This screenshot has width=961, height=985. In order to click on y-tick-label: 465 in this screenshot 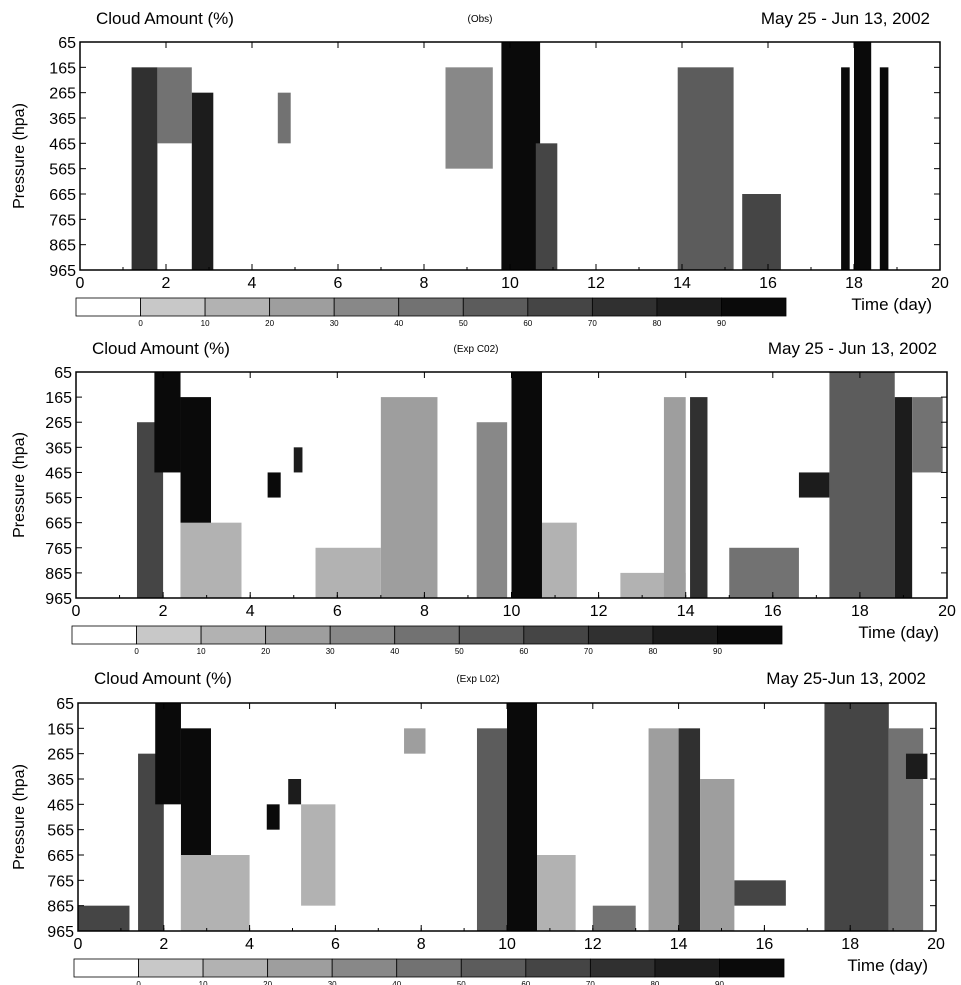, I will do `click(62, 144)`.